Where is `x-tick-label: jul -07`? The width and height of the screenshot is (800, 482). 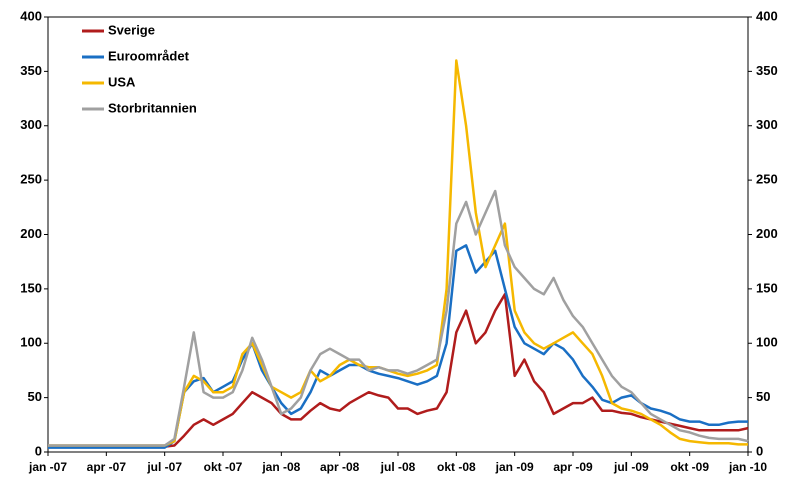
x-tick-label: jul -07 is located at coordinates (164, 467).